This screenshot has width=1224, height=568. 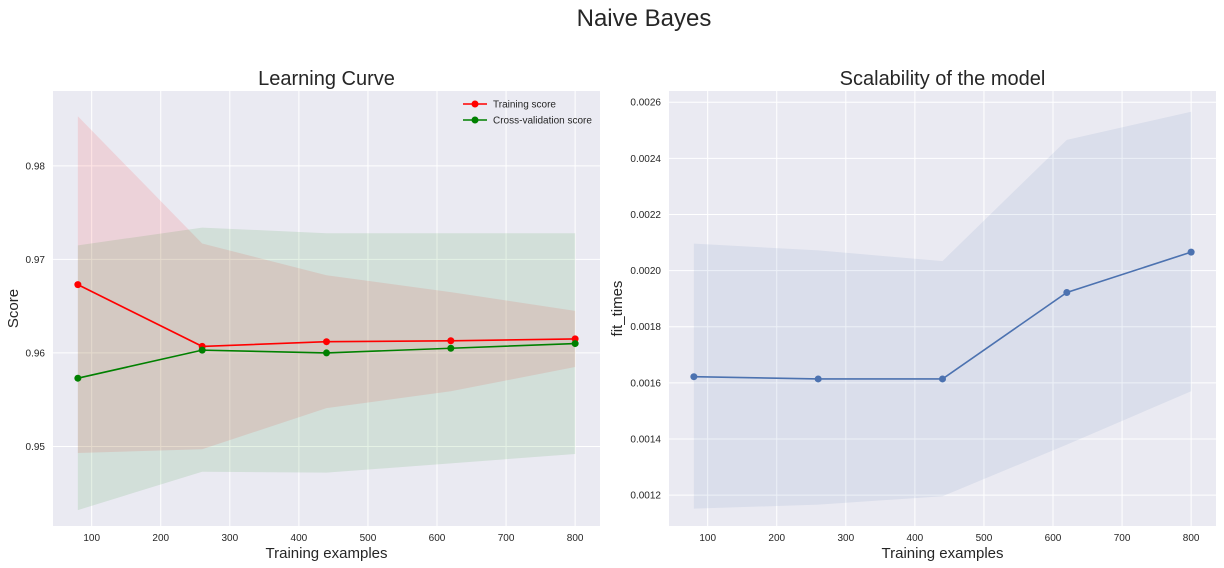 What do you see at coordinates (36, 260) in the screenshot?
I see `y-tick-label: 0.97` at bounding box center [36, 260].